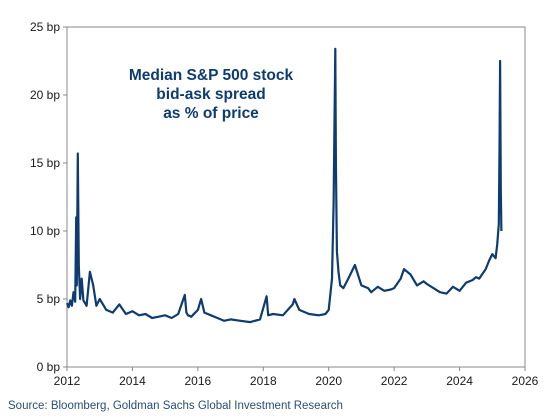 This screenshot has width=545, height=420. I want to click on y-tick-label: 0 bp, so click(49, 367).